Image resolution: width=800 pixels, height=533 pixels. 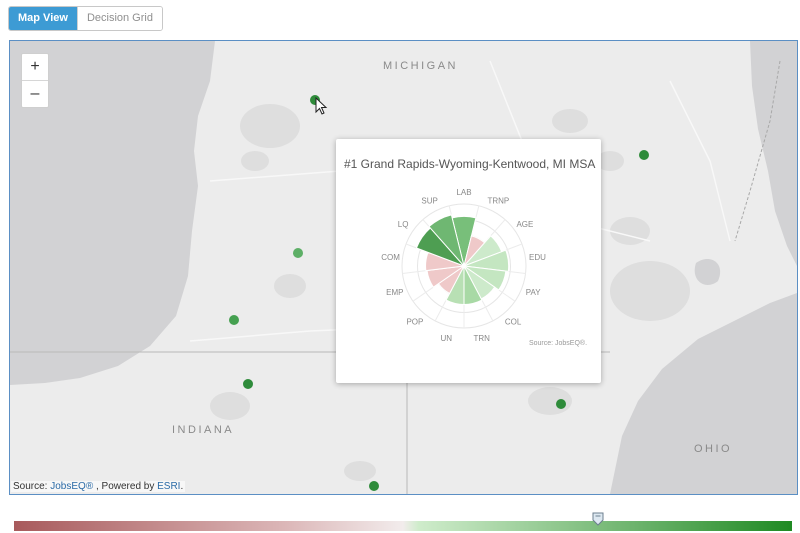 I want to click on polar-label-lab: LAB, so click(x=463, y=192).